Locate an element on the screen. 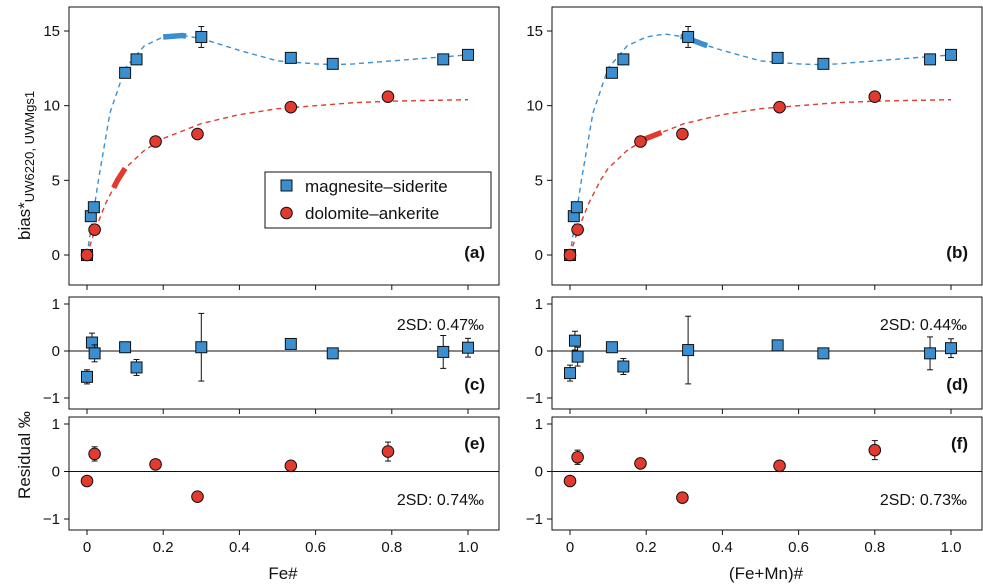  legend-label: dolomite–ankerite is located at coordinates (372, 213).